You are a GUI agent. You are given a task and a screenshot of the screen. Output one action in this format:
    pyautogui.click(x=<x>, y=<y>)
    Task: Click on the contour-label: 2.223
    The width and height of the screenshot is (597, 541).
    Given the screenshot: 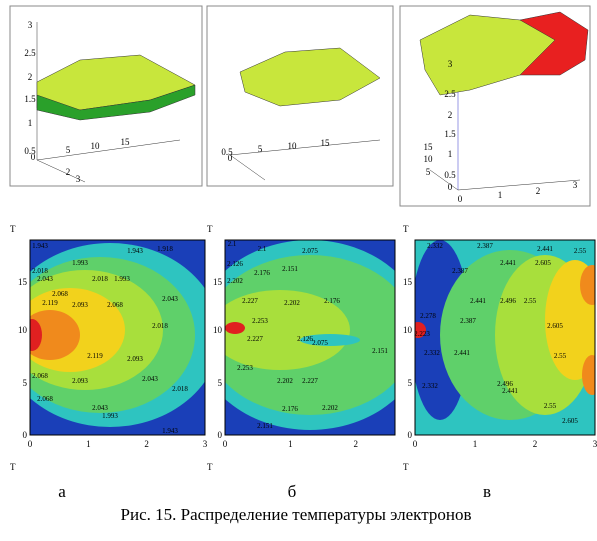 What is the action you would take?
    pyautogui.click(x=422, y=334)
    